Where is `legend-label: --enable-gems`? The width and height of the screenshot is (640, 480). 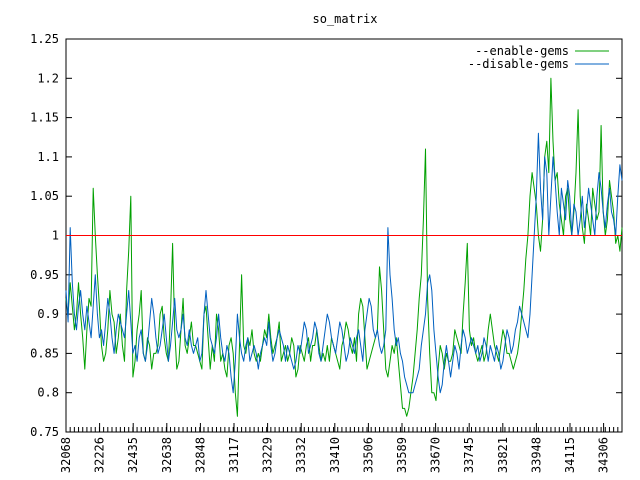
legend-label: --enable-gems is located at coordinates (522, 51).